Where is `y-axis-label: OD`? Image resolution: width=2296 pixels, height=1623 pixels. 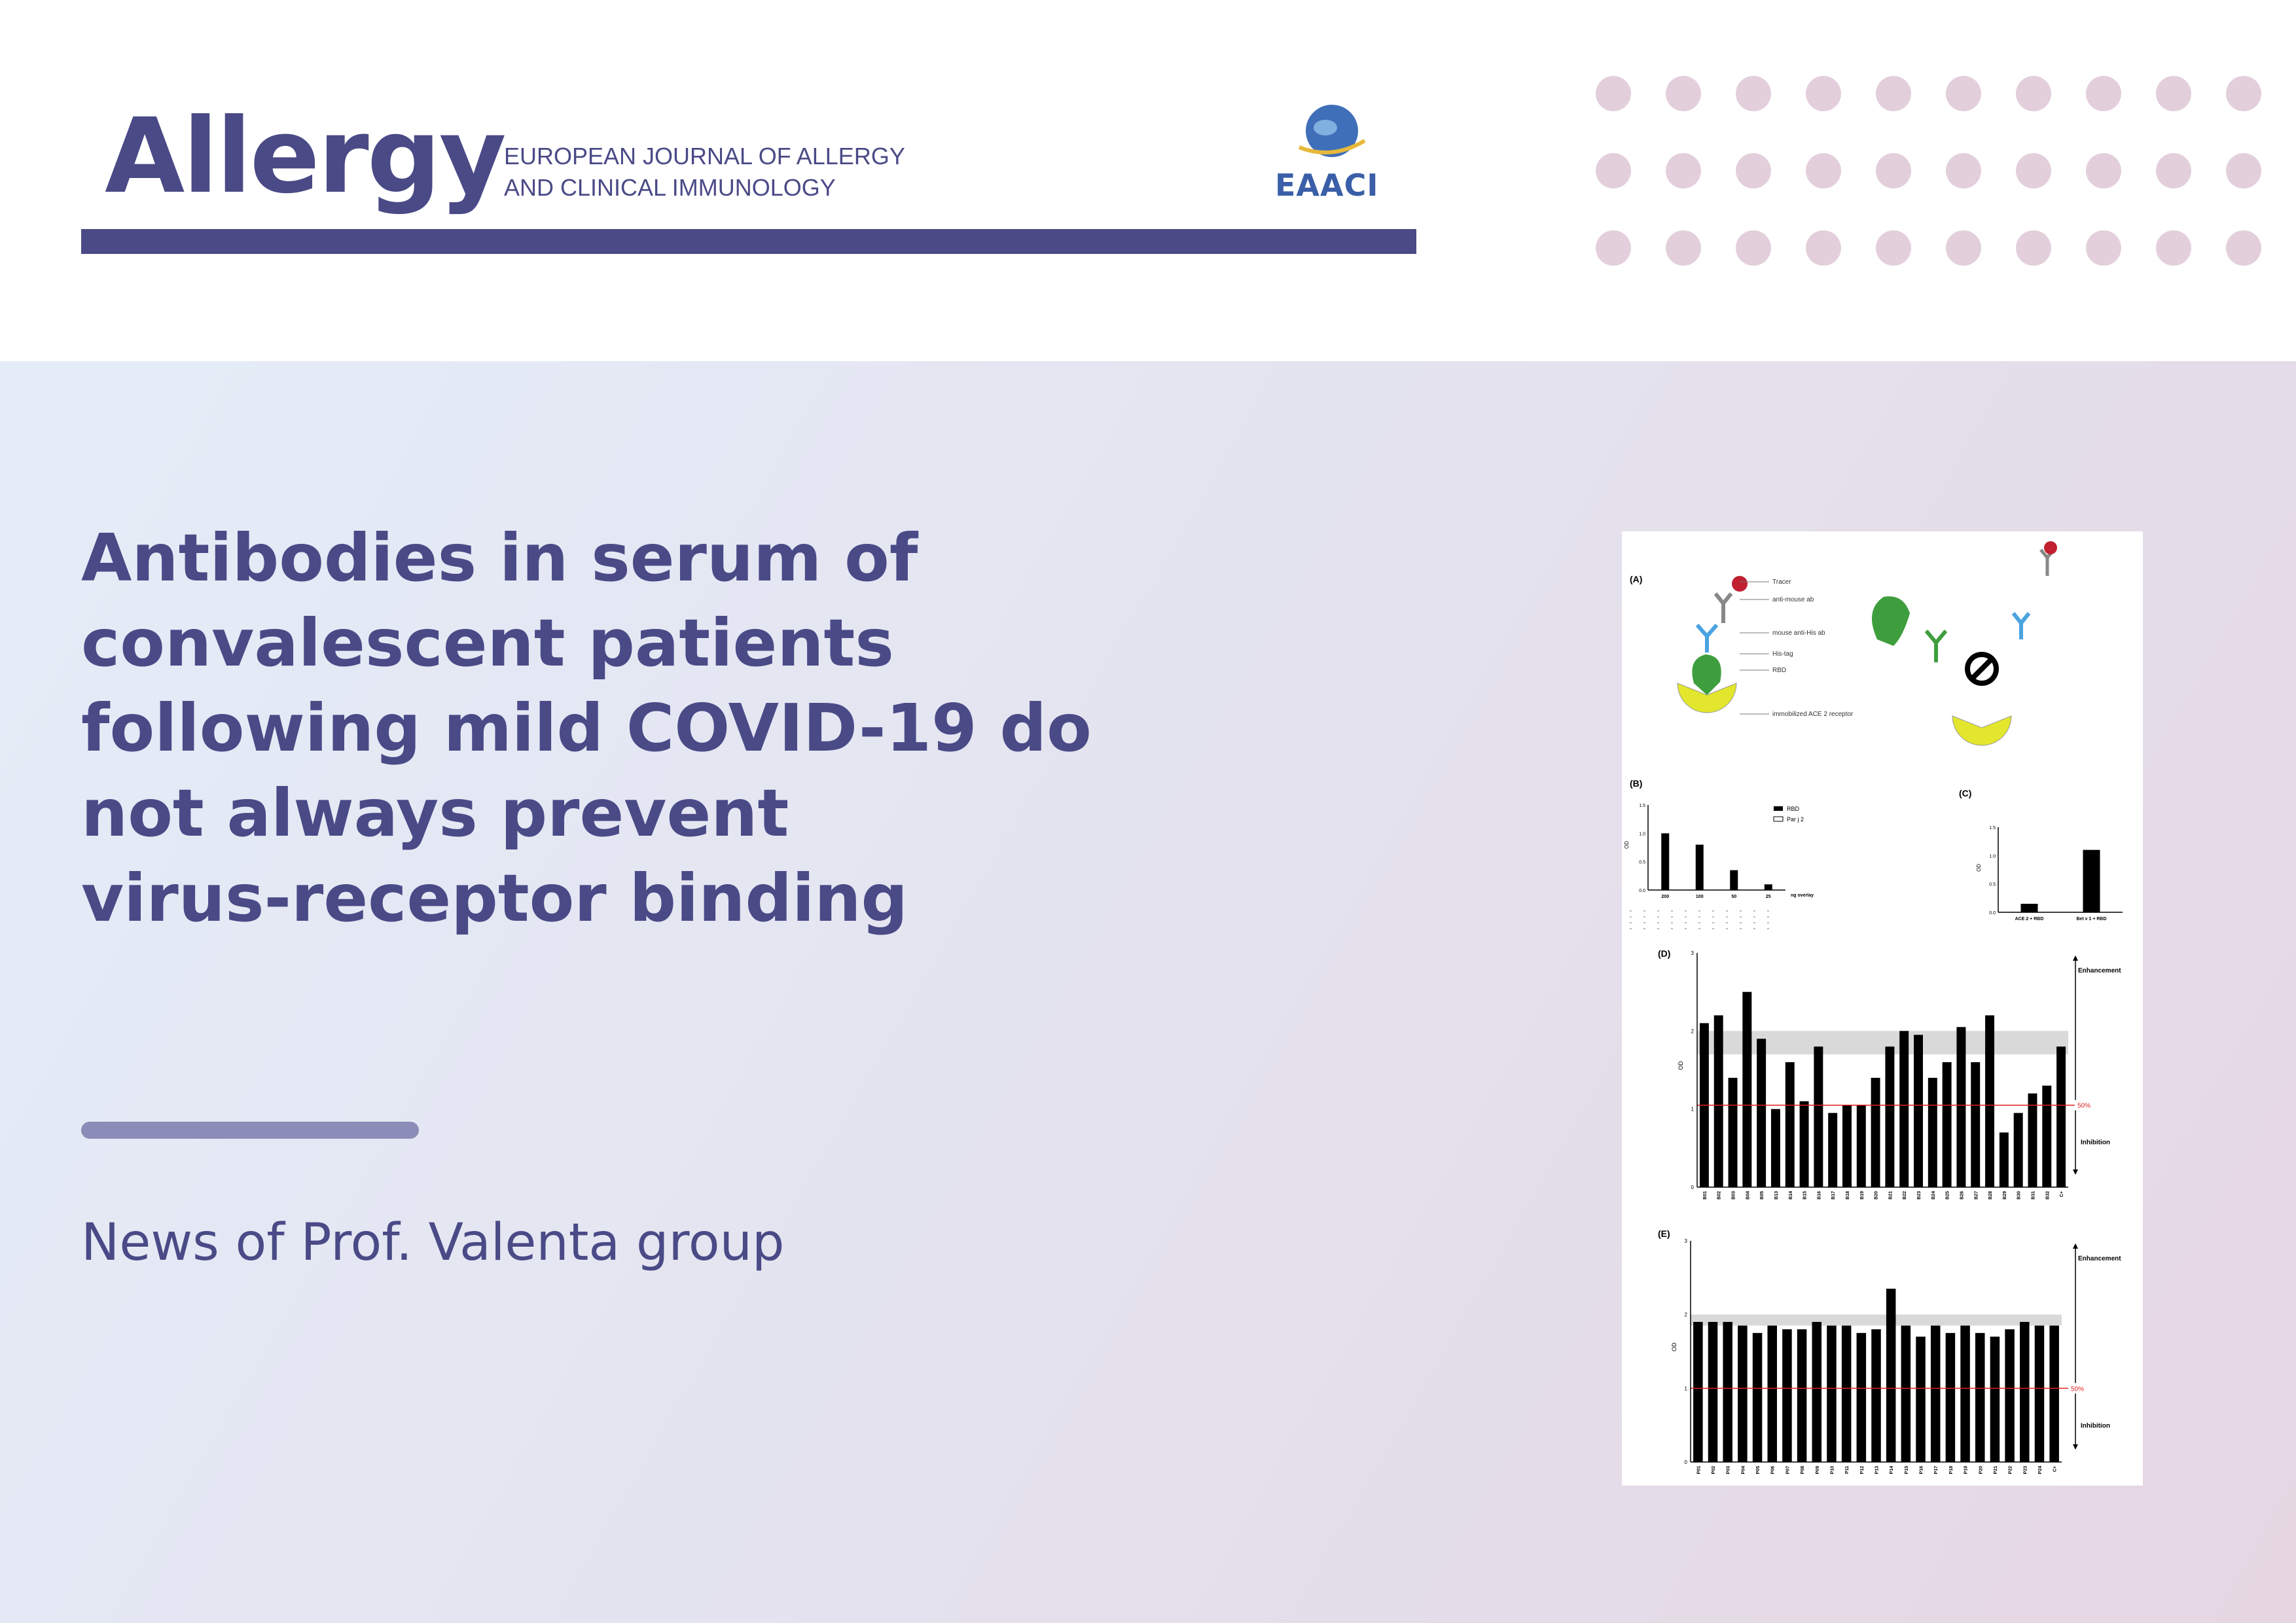
y-axis-label: OD is located at coordinates (1674, 1346).